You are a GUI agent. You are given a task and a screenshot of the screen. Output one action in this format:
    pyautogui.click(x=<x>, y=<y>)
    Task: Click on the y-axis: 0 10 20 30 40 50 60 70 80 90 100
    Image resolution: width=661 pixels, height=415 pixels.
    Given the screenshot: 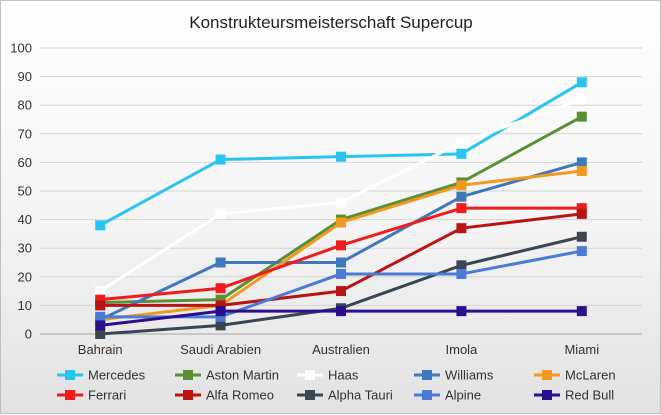 What is the action you would take?
    pyautogui.click(x=21, y=191)
    